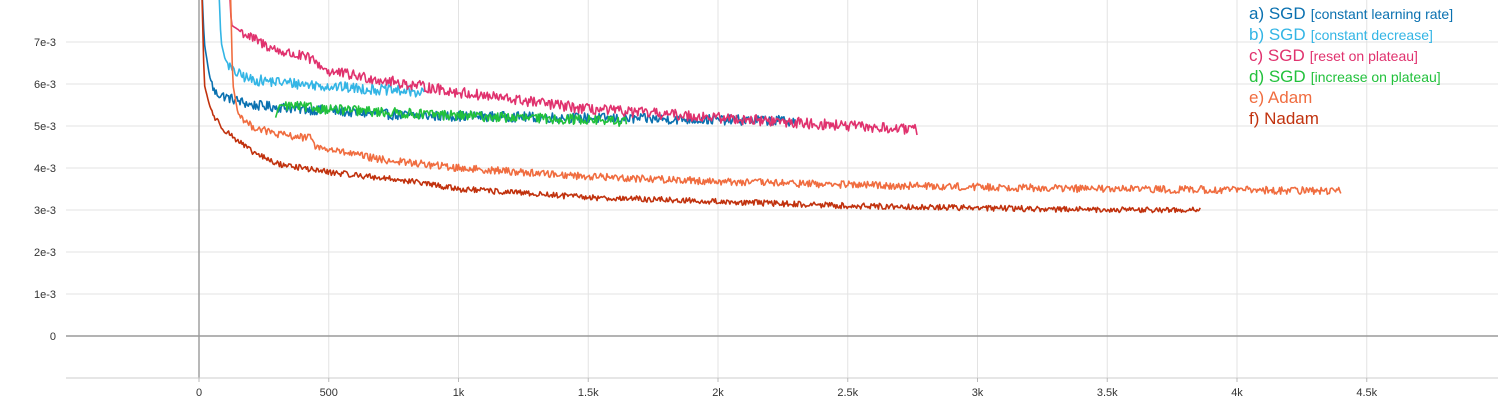 Image resolution: width=1498 pixels, height=400 pixels. I want to click on legend-series-note: [constant decrease], so click(1372, 35).